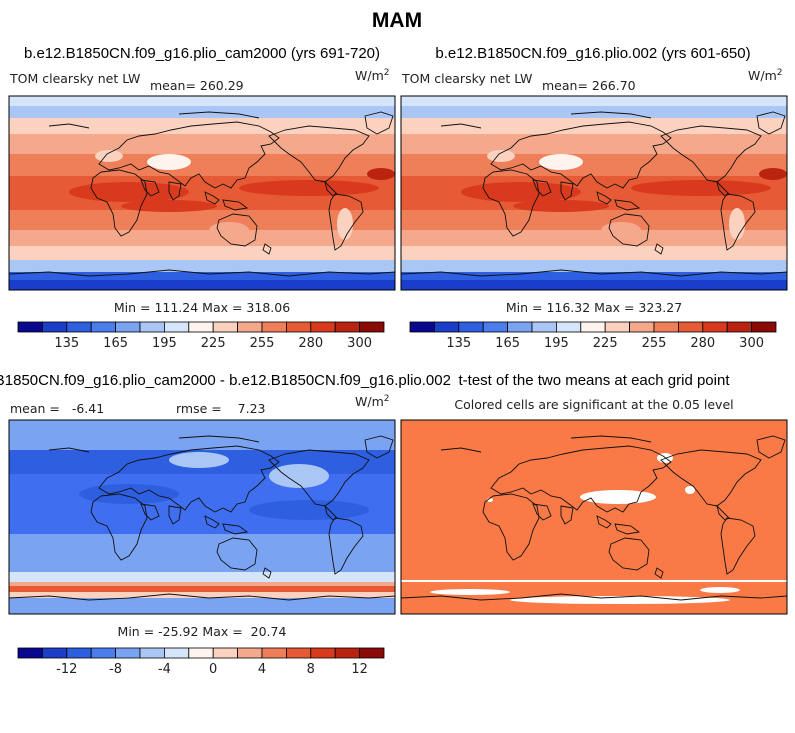 The image size is (795, 733). What do you see at coordinates (164, 669) in the screenshot?
I see `colorbar-tick-label: -4` at bounding box center [164, 669].